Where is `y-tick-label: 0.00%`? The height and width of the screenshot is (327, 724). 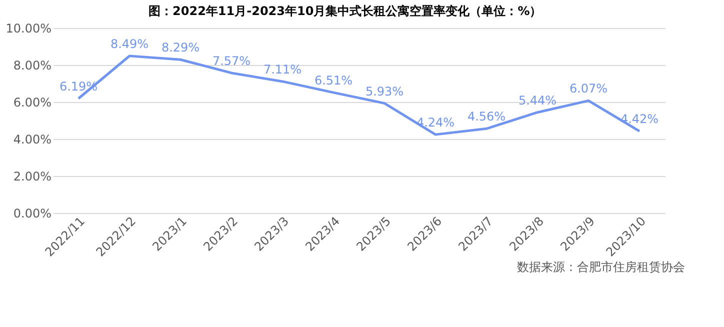 y-tick-label: 0.00% is located at coordinates (32, 213).